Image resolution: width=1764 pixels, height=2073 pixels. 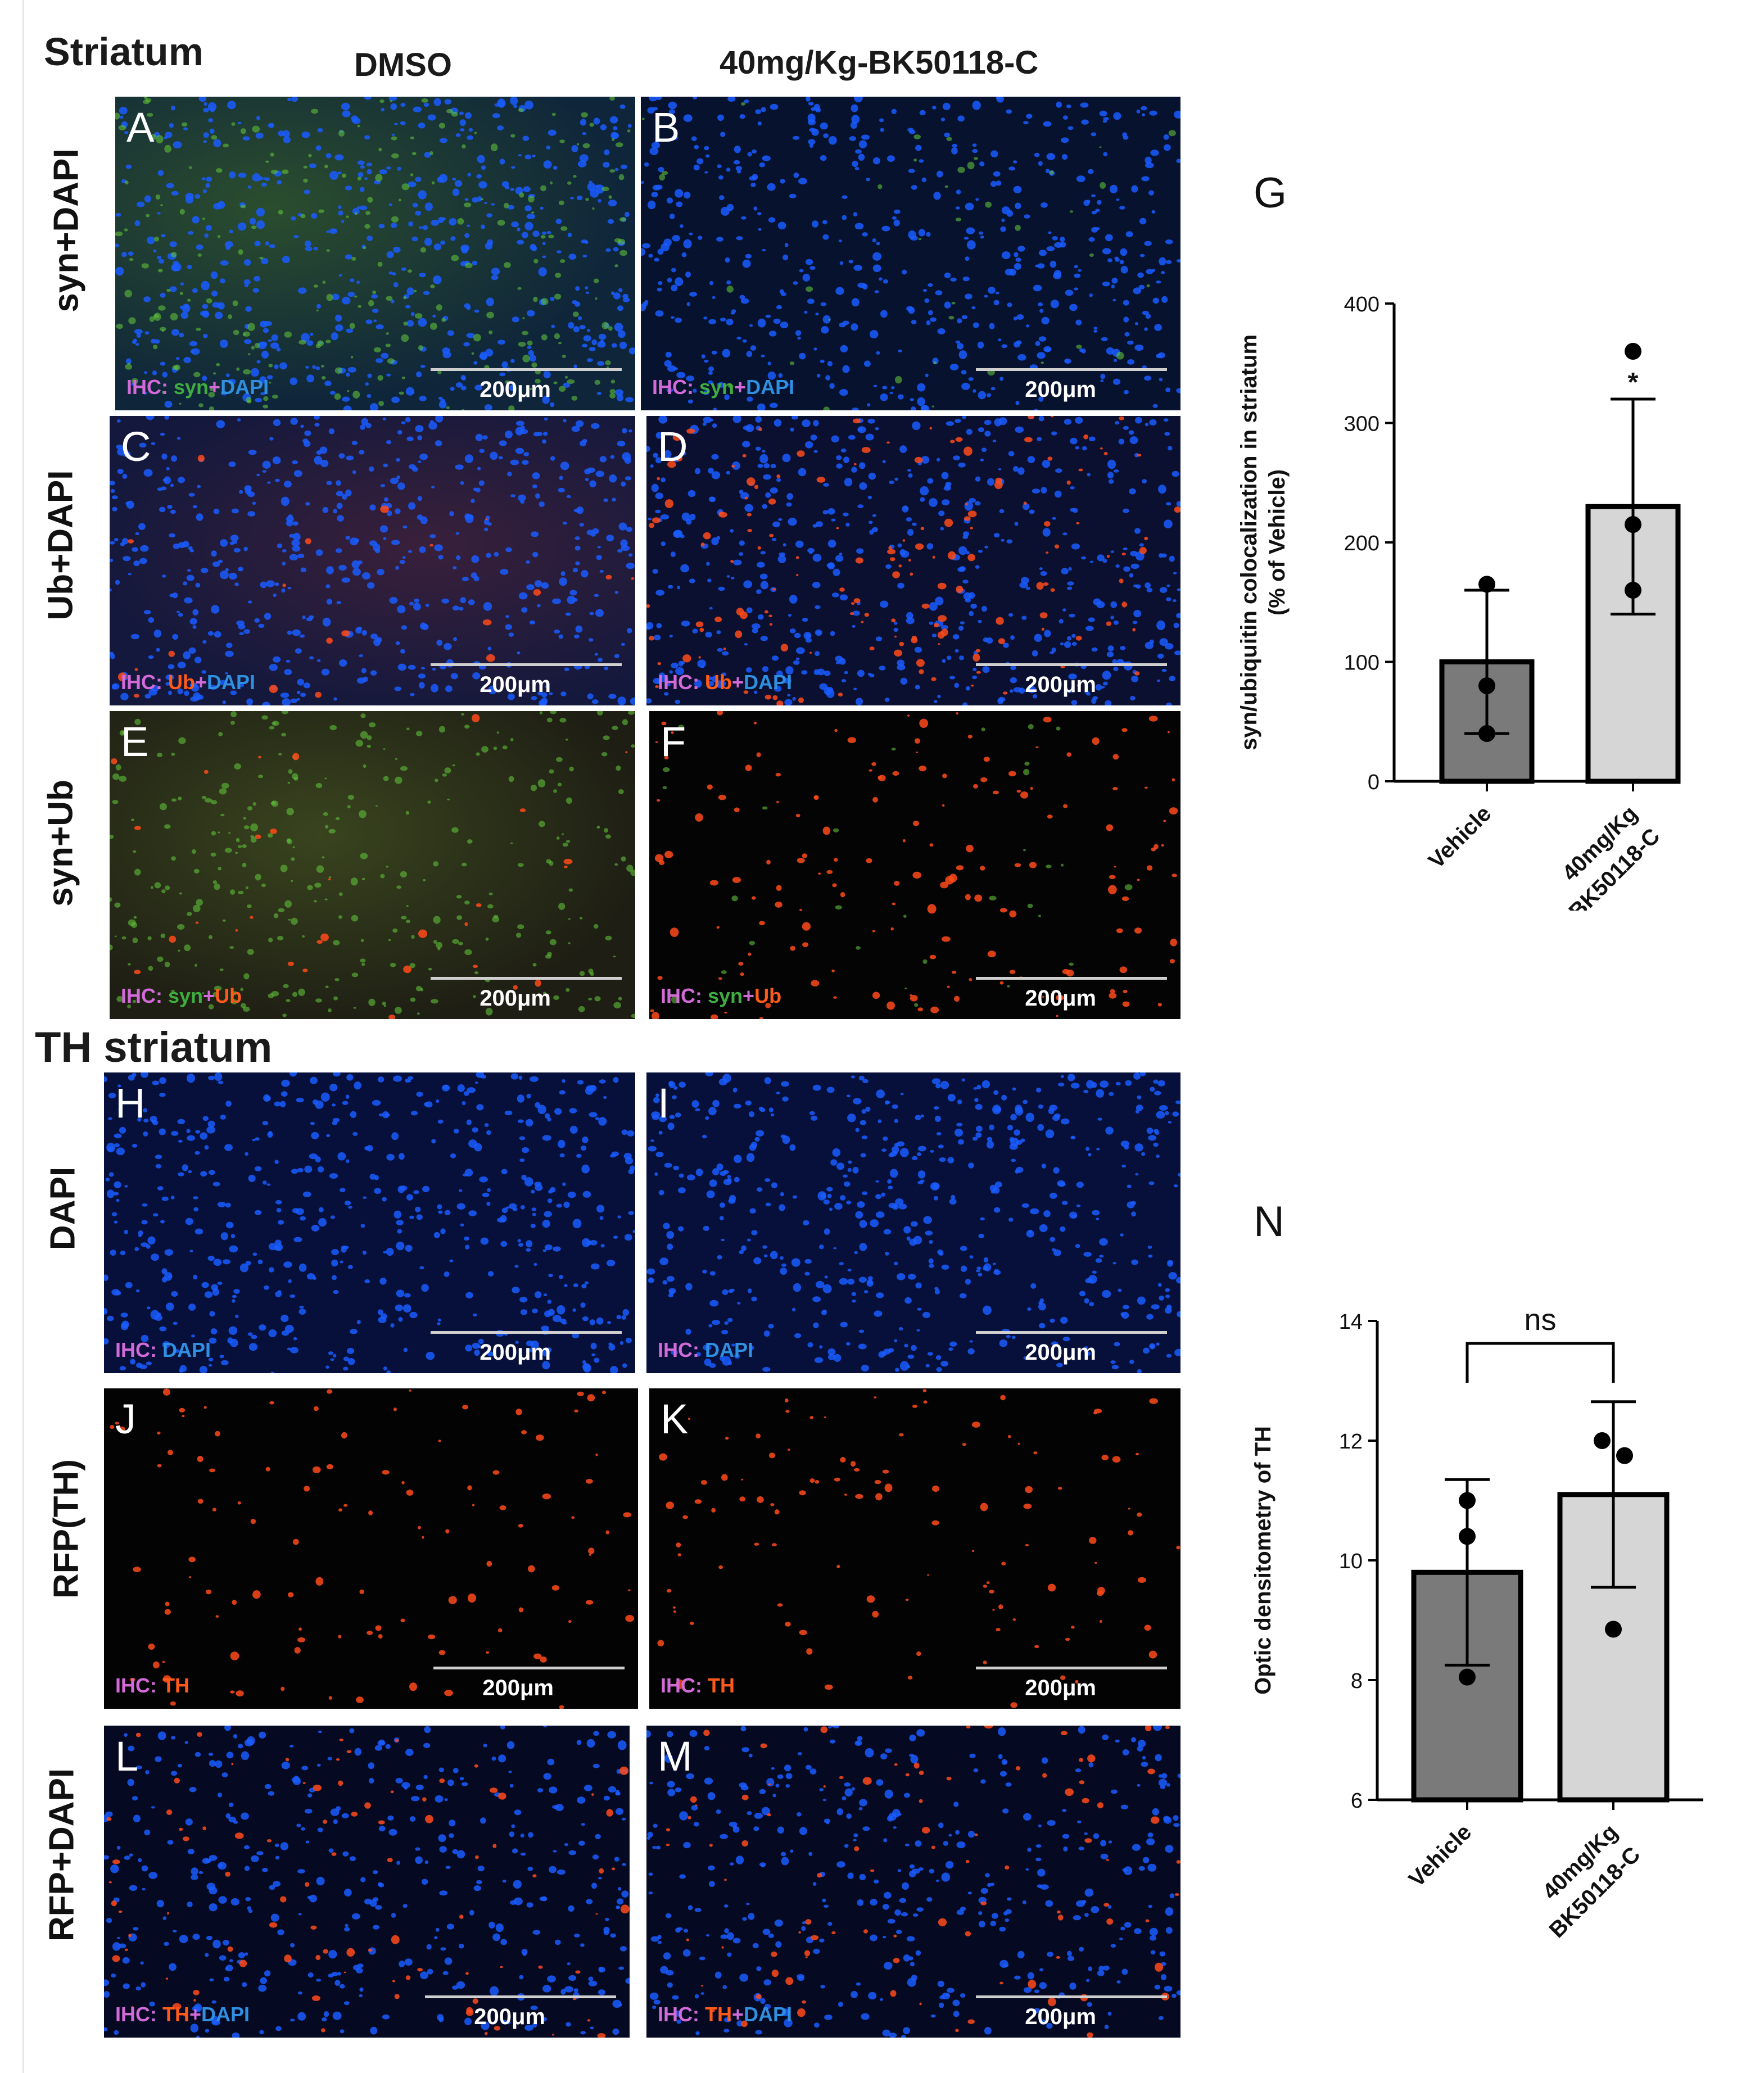 I want to click on column-header-dmso: DMSO, so click(x=403, y=65).